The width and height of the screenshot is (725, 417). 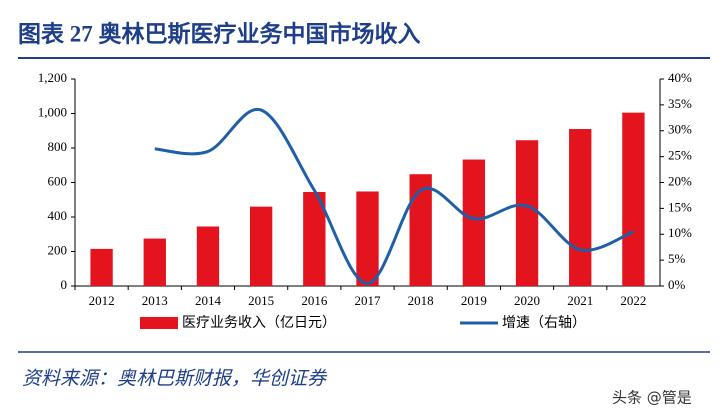 I want to click on legend-label: 医疗业务收入（亿日元）, so click(x=259, y=323).